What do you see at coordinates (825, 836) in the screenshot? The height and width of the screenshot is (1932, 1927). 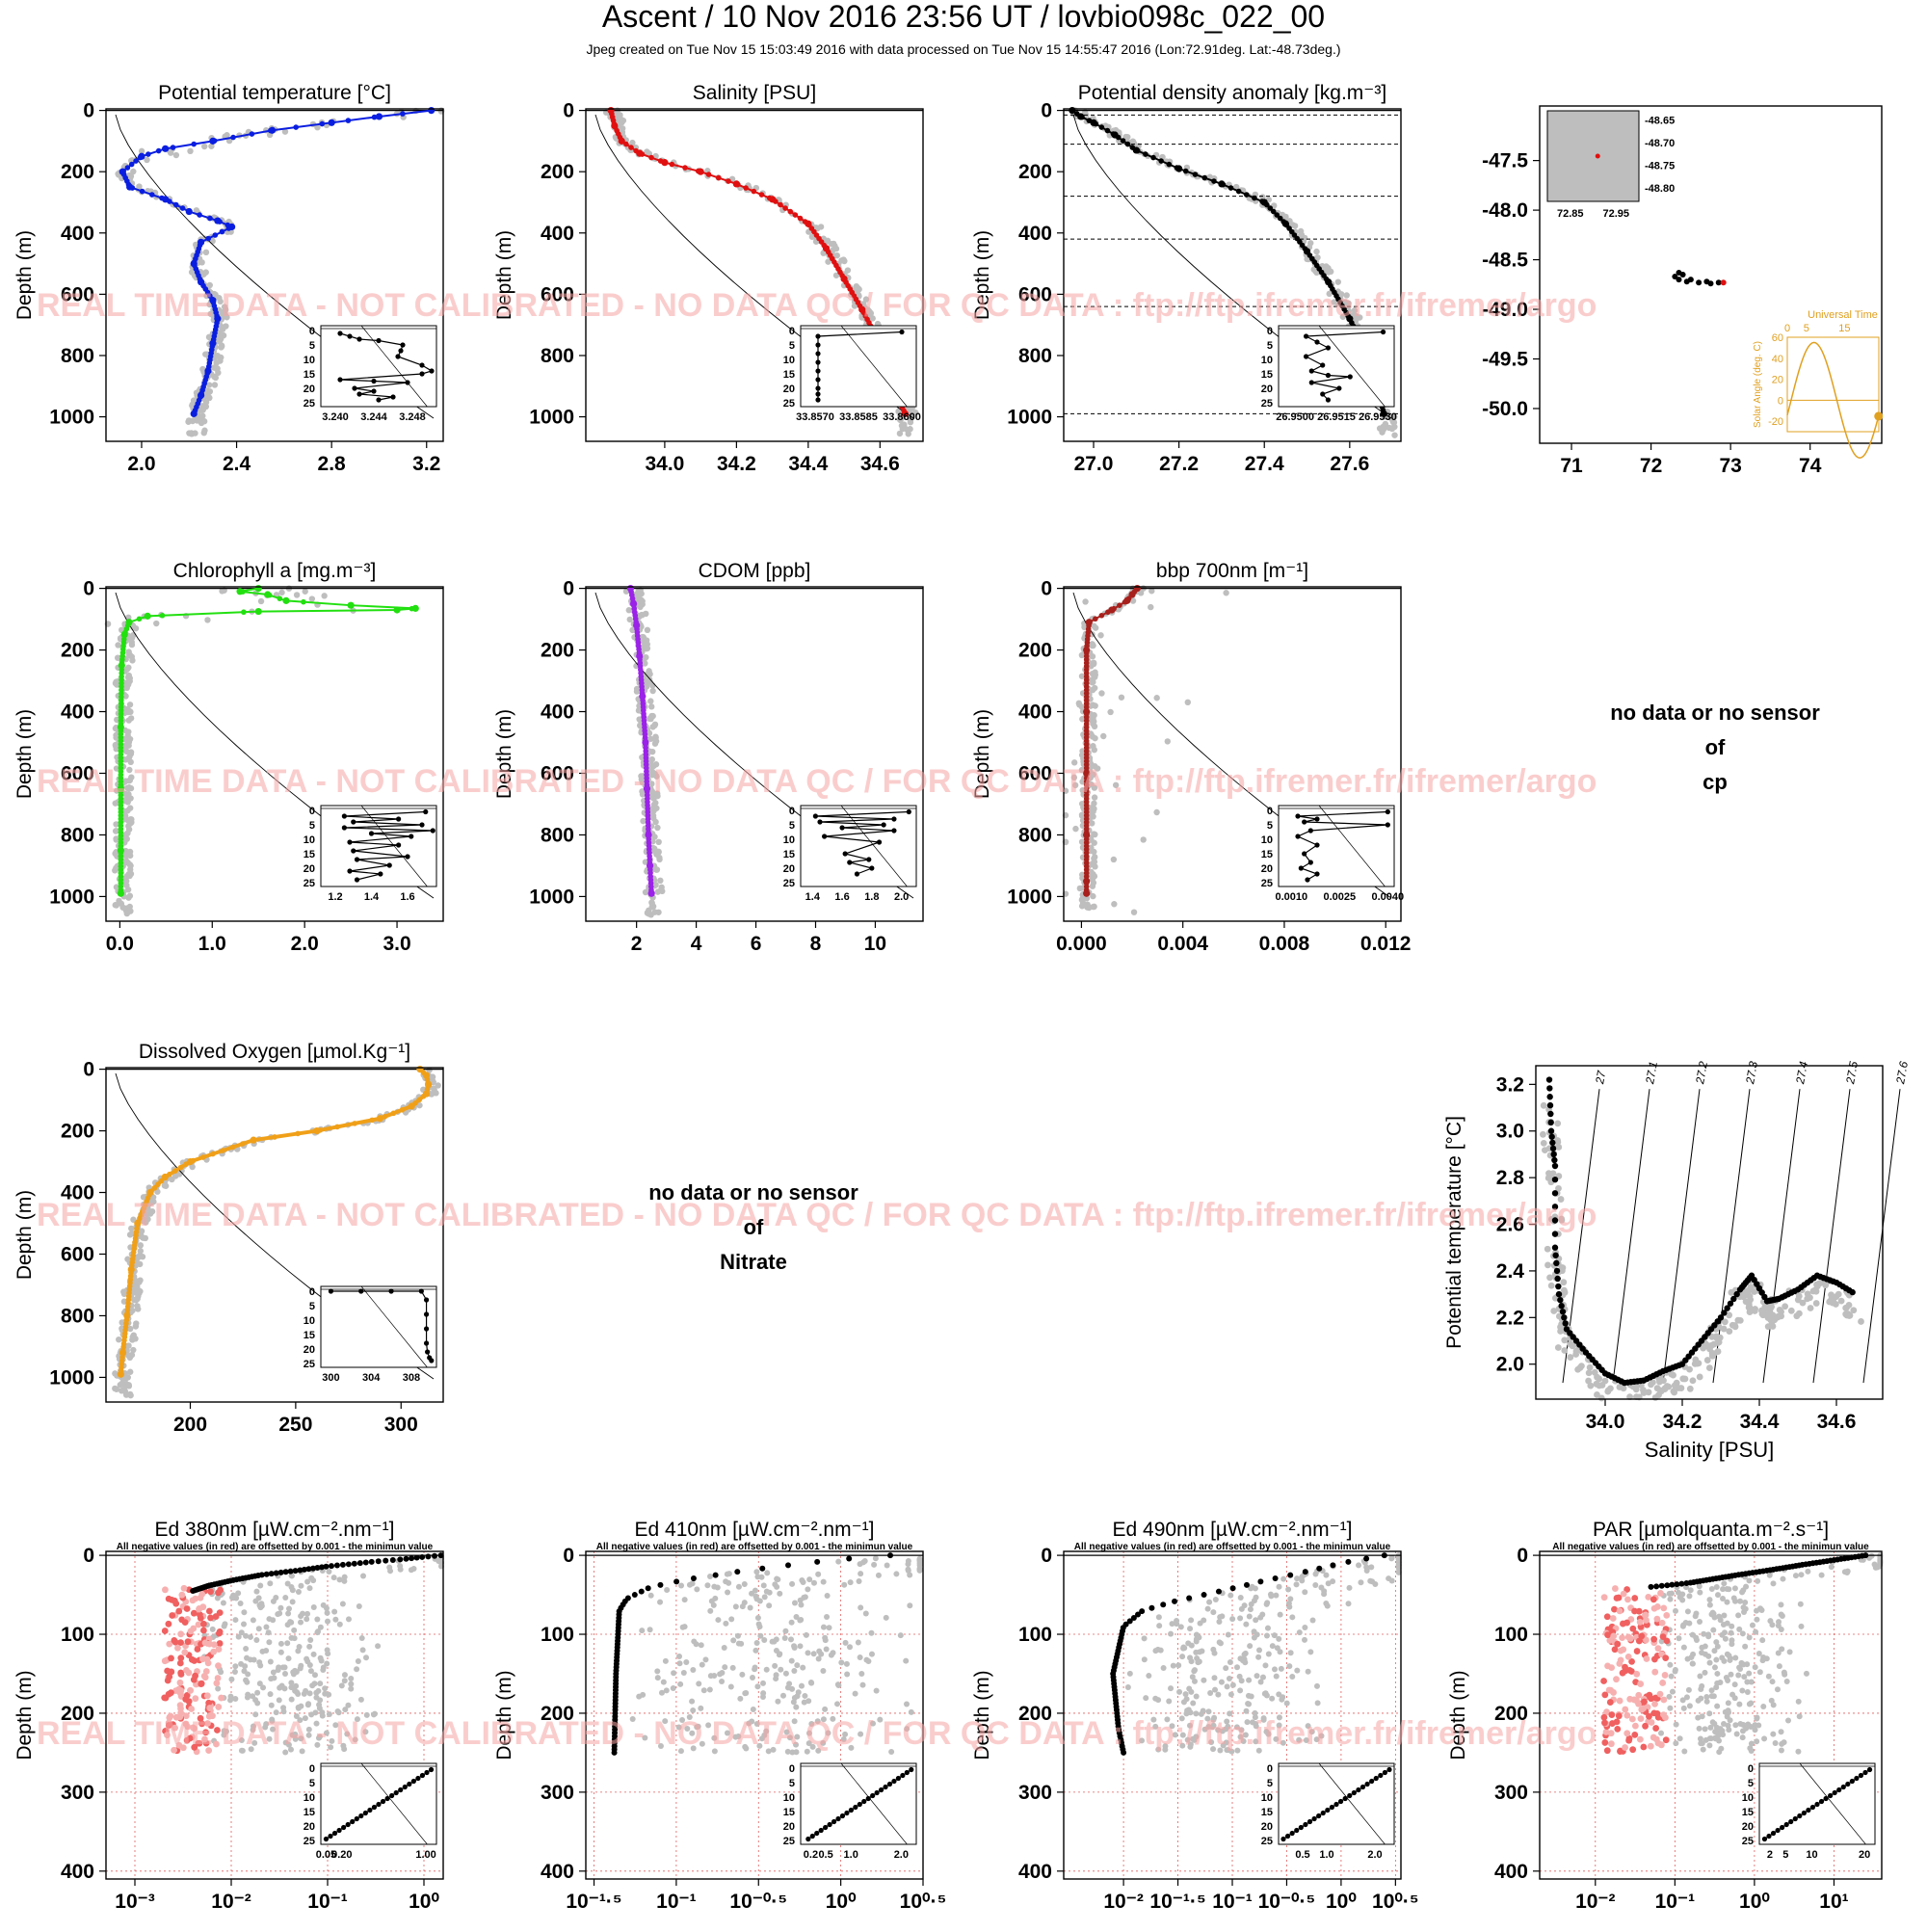 I see `cdom-inset-point` at bounding box center [825, 836].